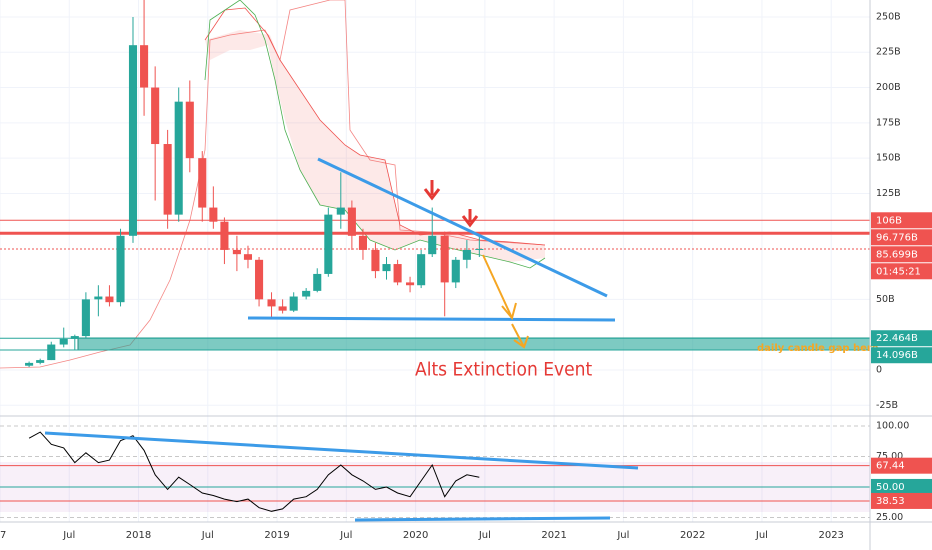 The height and width of the screenshot is (550, 932). What do you see at coordinates (692, 535) in the screenshot?
I see `x-tick-label: 2022` at bounding box center [692, 535].